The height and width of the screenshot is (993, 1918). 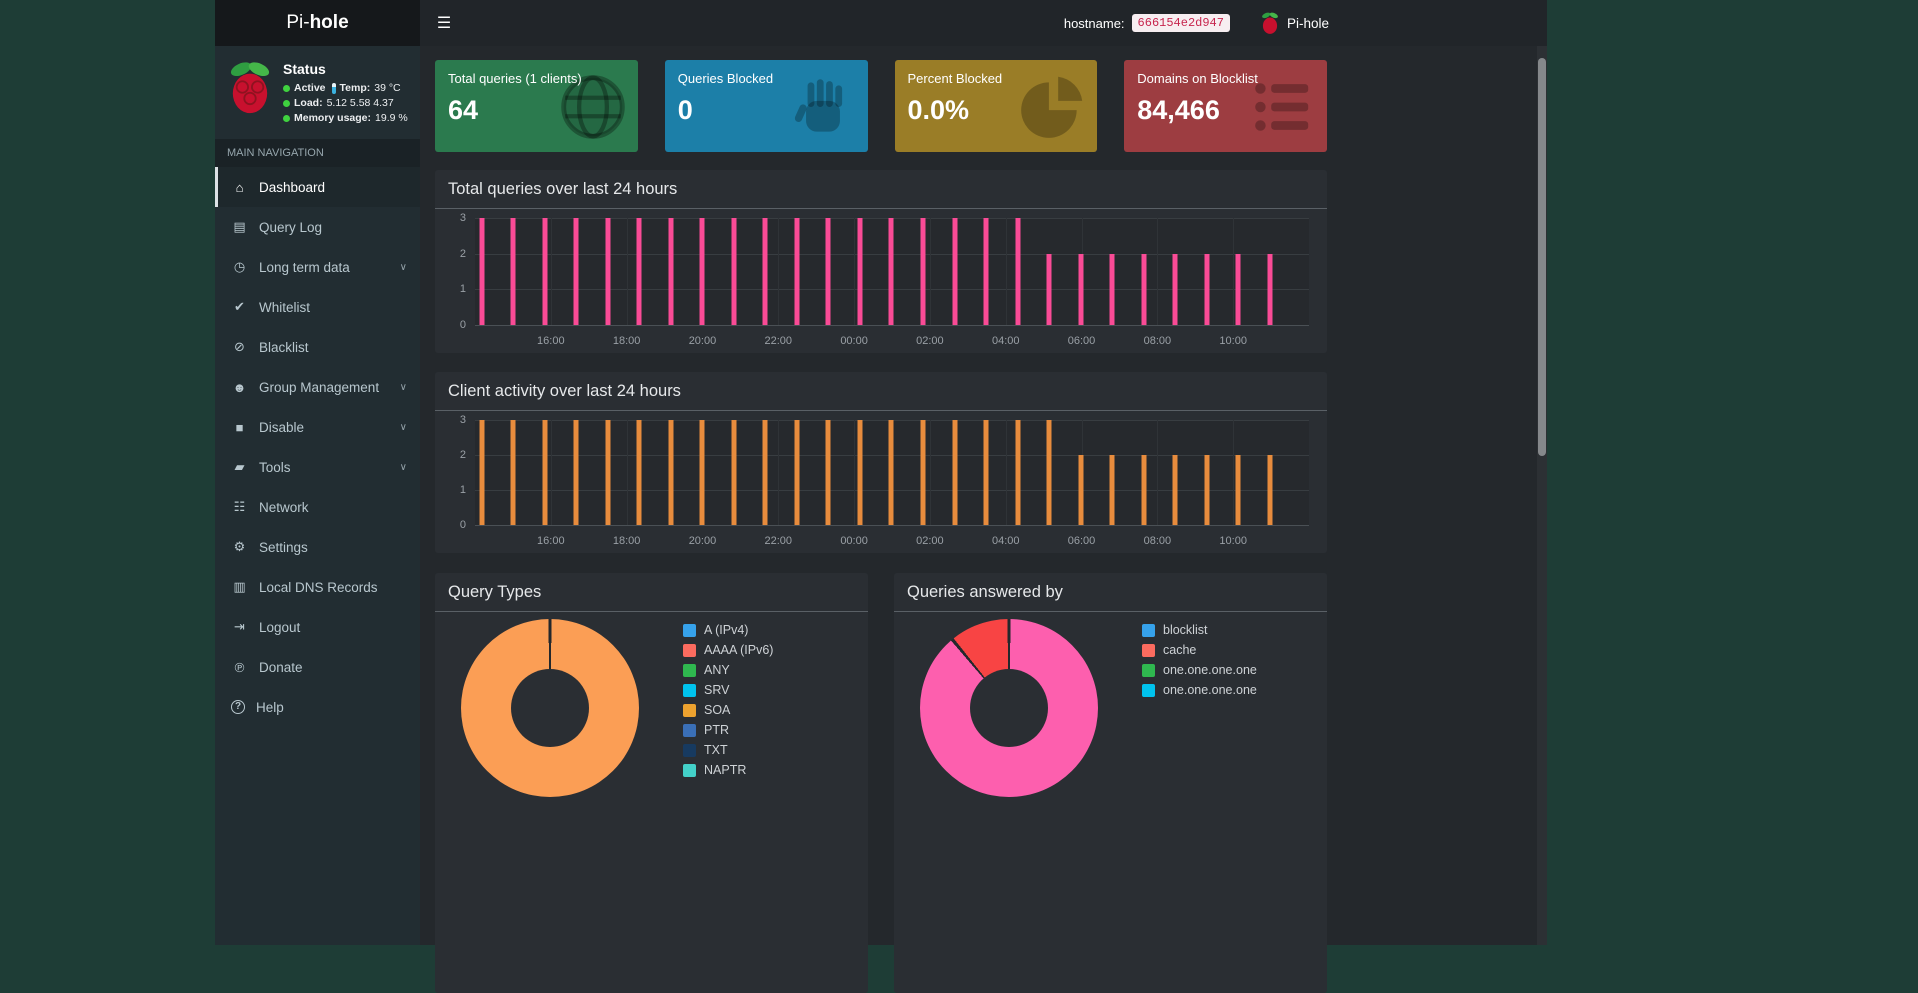 What do you see at coordinates (1282, 107) in the screenshot?
I see `list-icon` at bounding box center [1282, 107].